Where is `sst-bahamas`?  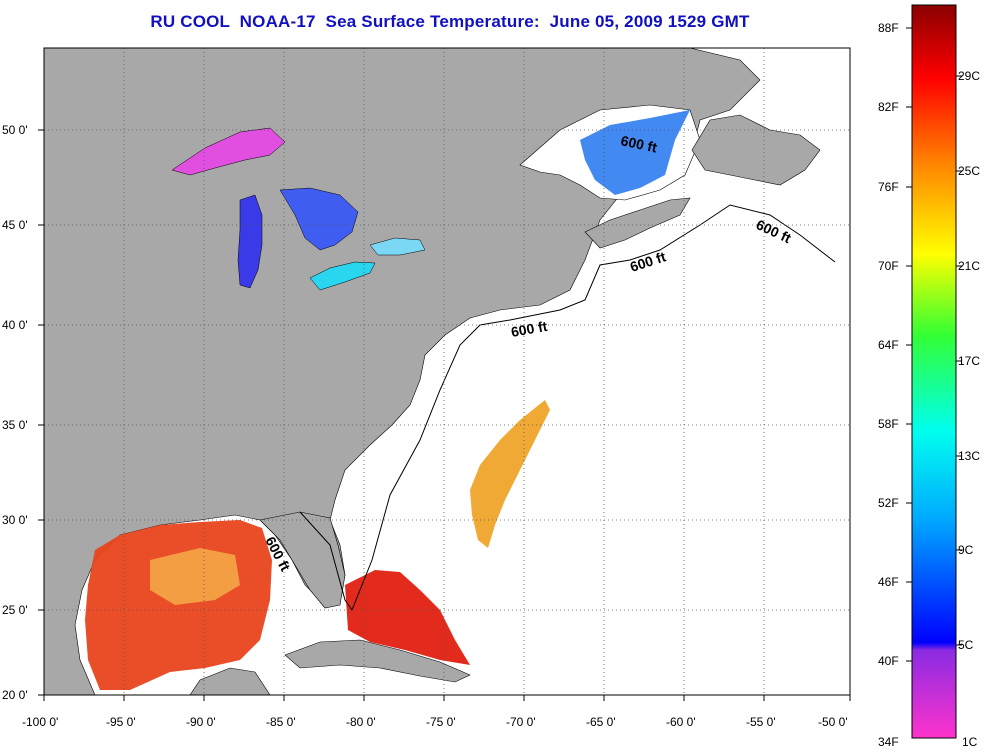 sst-bahamas is located at coordinates (407, 617).